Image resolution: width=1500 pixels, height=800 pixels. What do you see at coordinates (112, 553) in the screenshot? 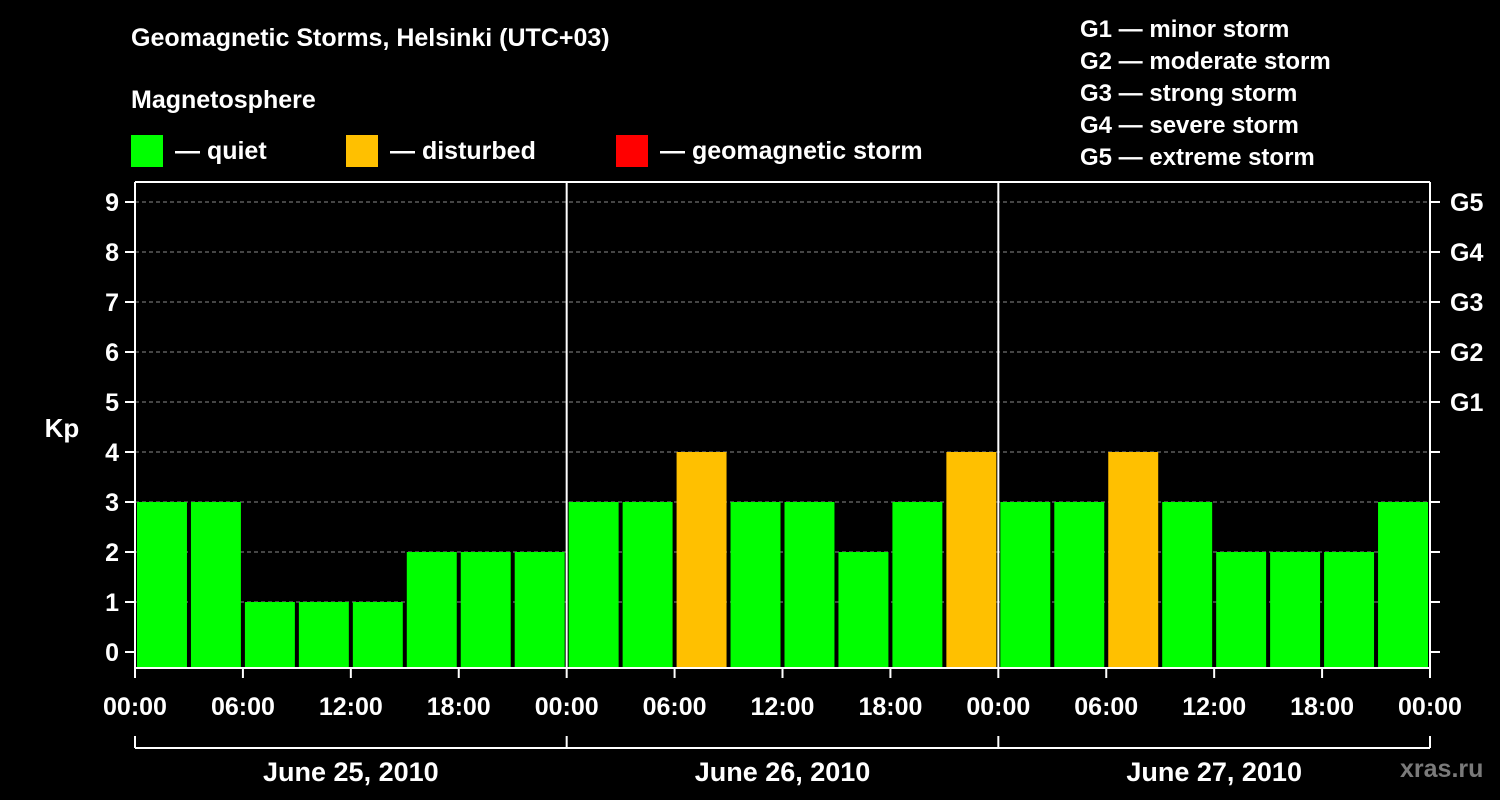
I see `y-tick-label: 2` at bounding box center [112, 553].